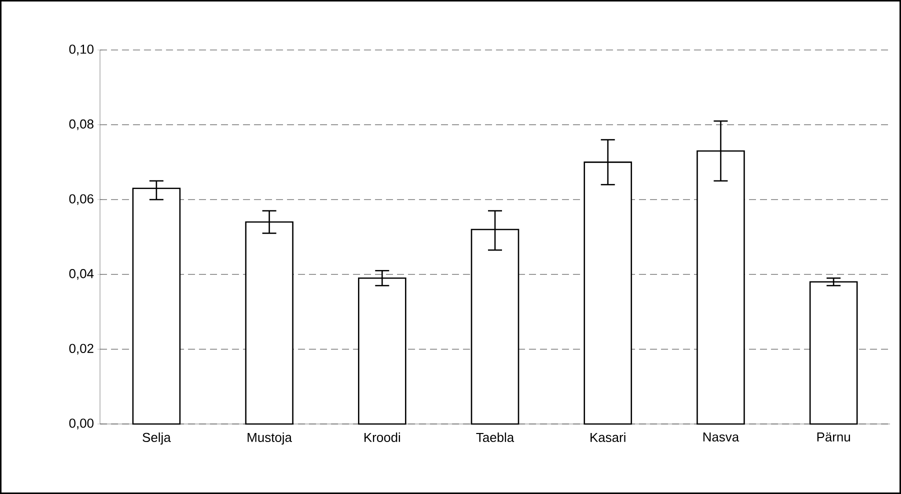 This screenshot has height=494, width=901. I want to click on x-tick-label: Nasva, so click(721, 437).